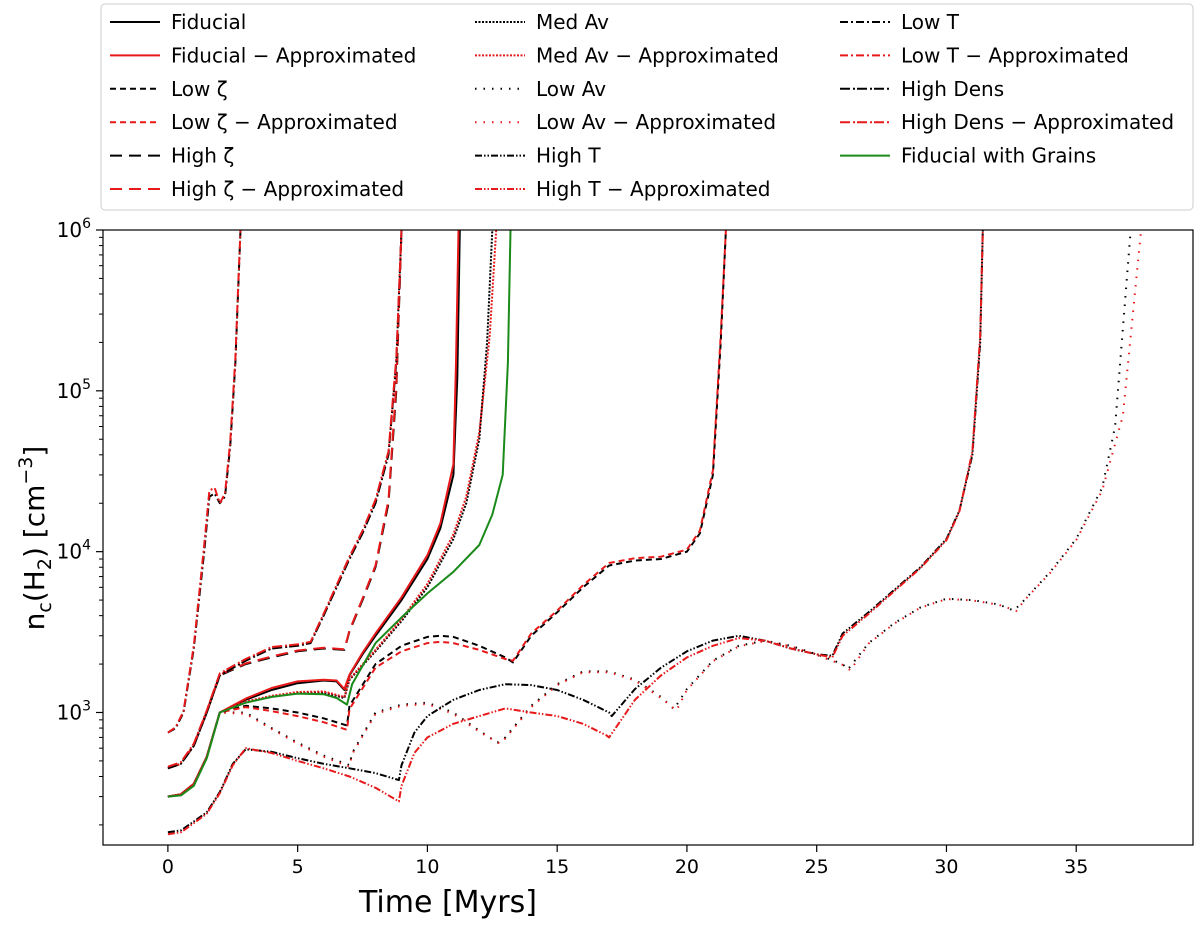 This screenshot has height=925, width=1200. I want to click on x-axis: 0 5 10 15 20 25 30 35, so click(625, 861).